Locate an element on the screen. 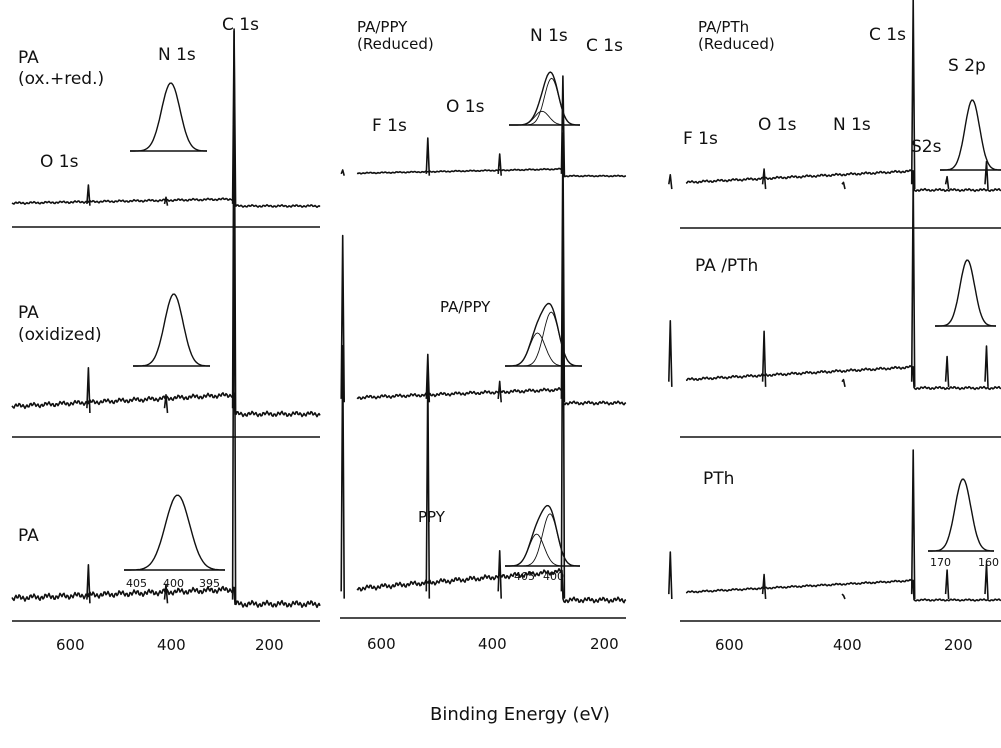 This screenshot has width=1001, height=748. right-panel3-plot: 600 400 200 is located at coordinates (834, 551).